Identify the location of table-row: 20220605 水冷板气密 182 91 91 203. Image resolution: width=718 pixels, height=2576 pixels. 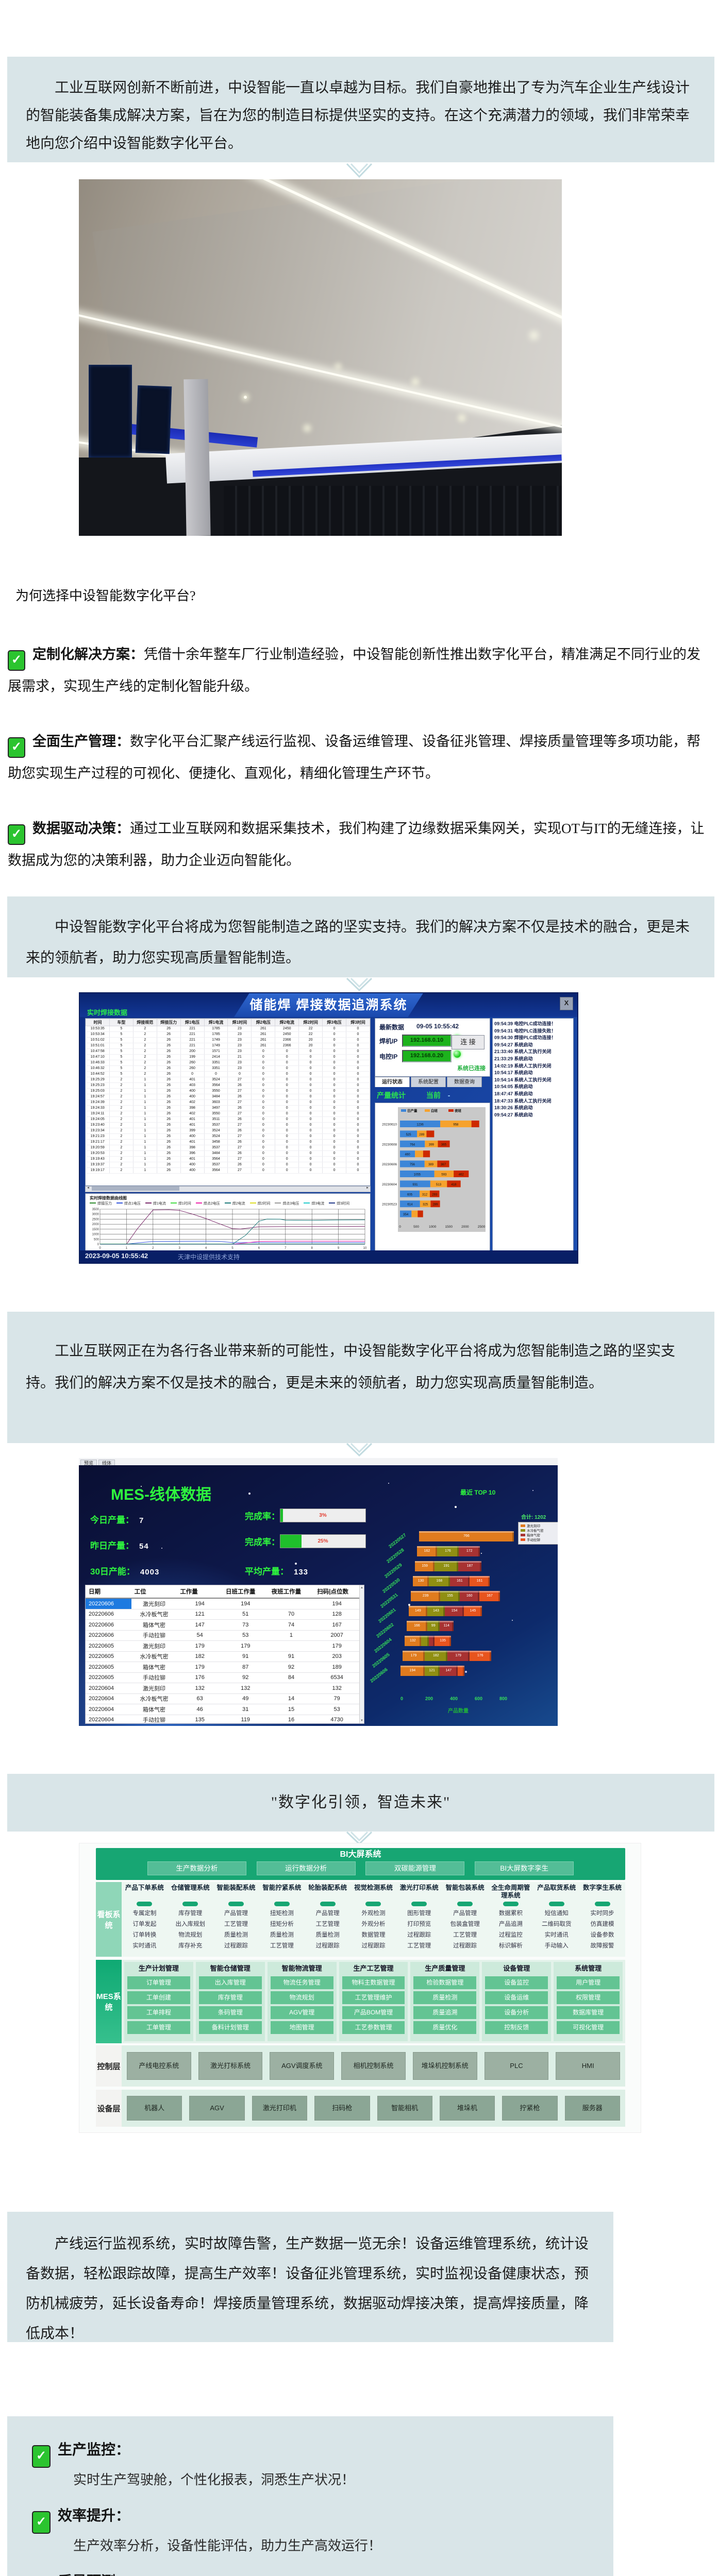
(223, 1656).